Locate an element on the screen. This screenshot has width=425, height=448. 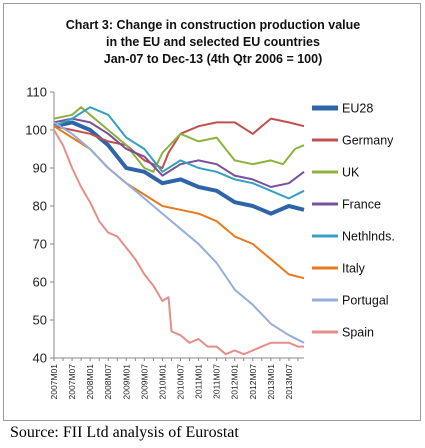
y-tick-label: 90 is located at coordinates (40, 168).